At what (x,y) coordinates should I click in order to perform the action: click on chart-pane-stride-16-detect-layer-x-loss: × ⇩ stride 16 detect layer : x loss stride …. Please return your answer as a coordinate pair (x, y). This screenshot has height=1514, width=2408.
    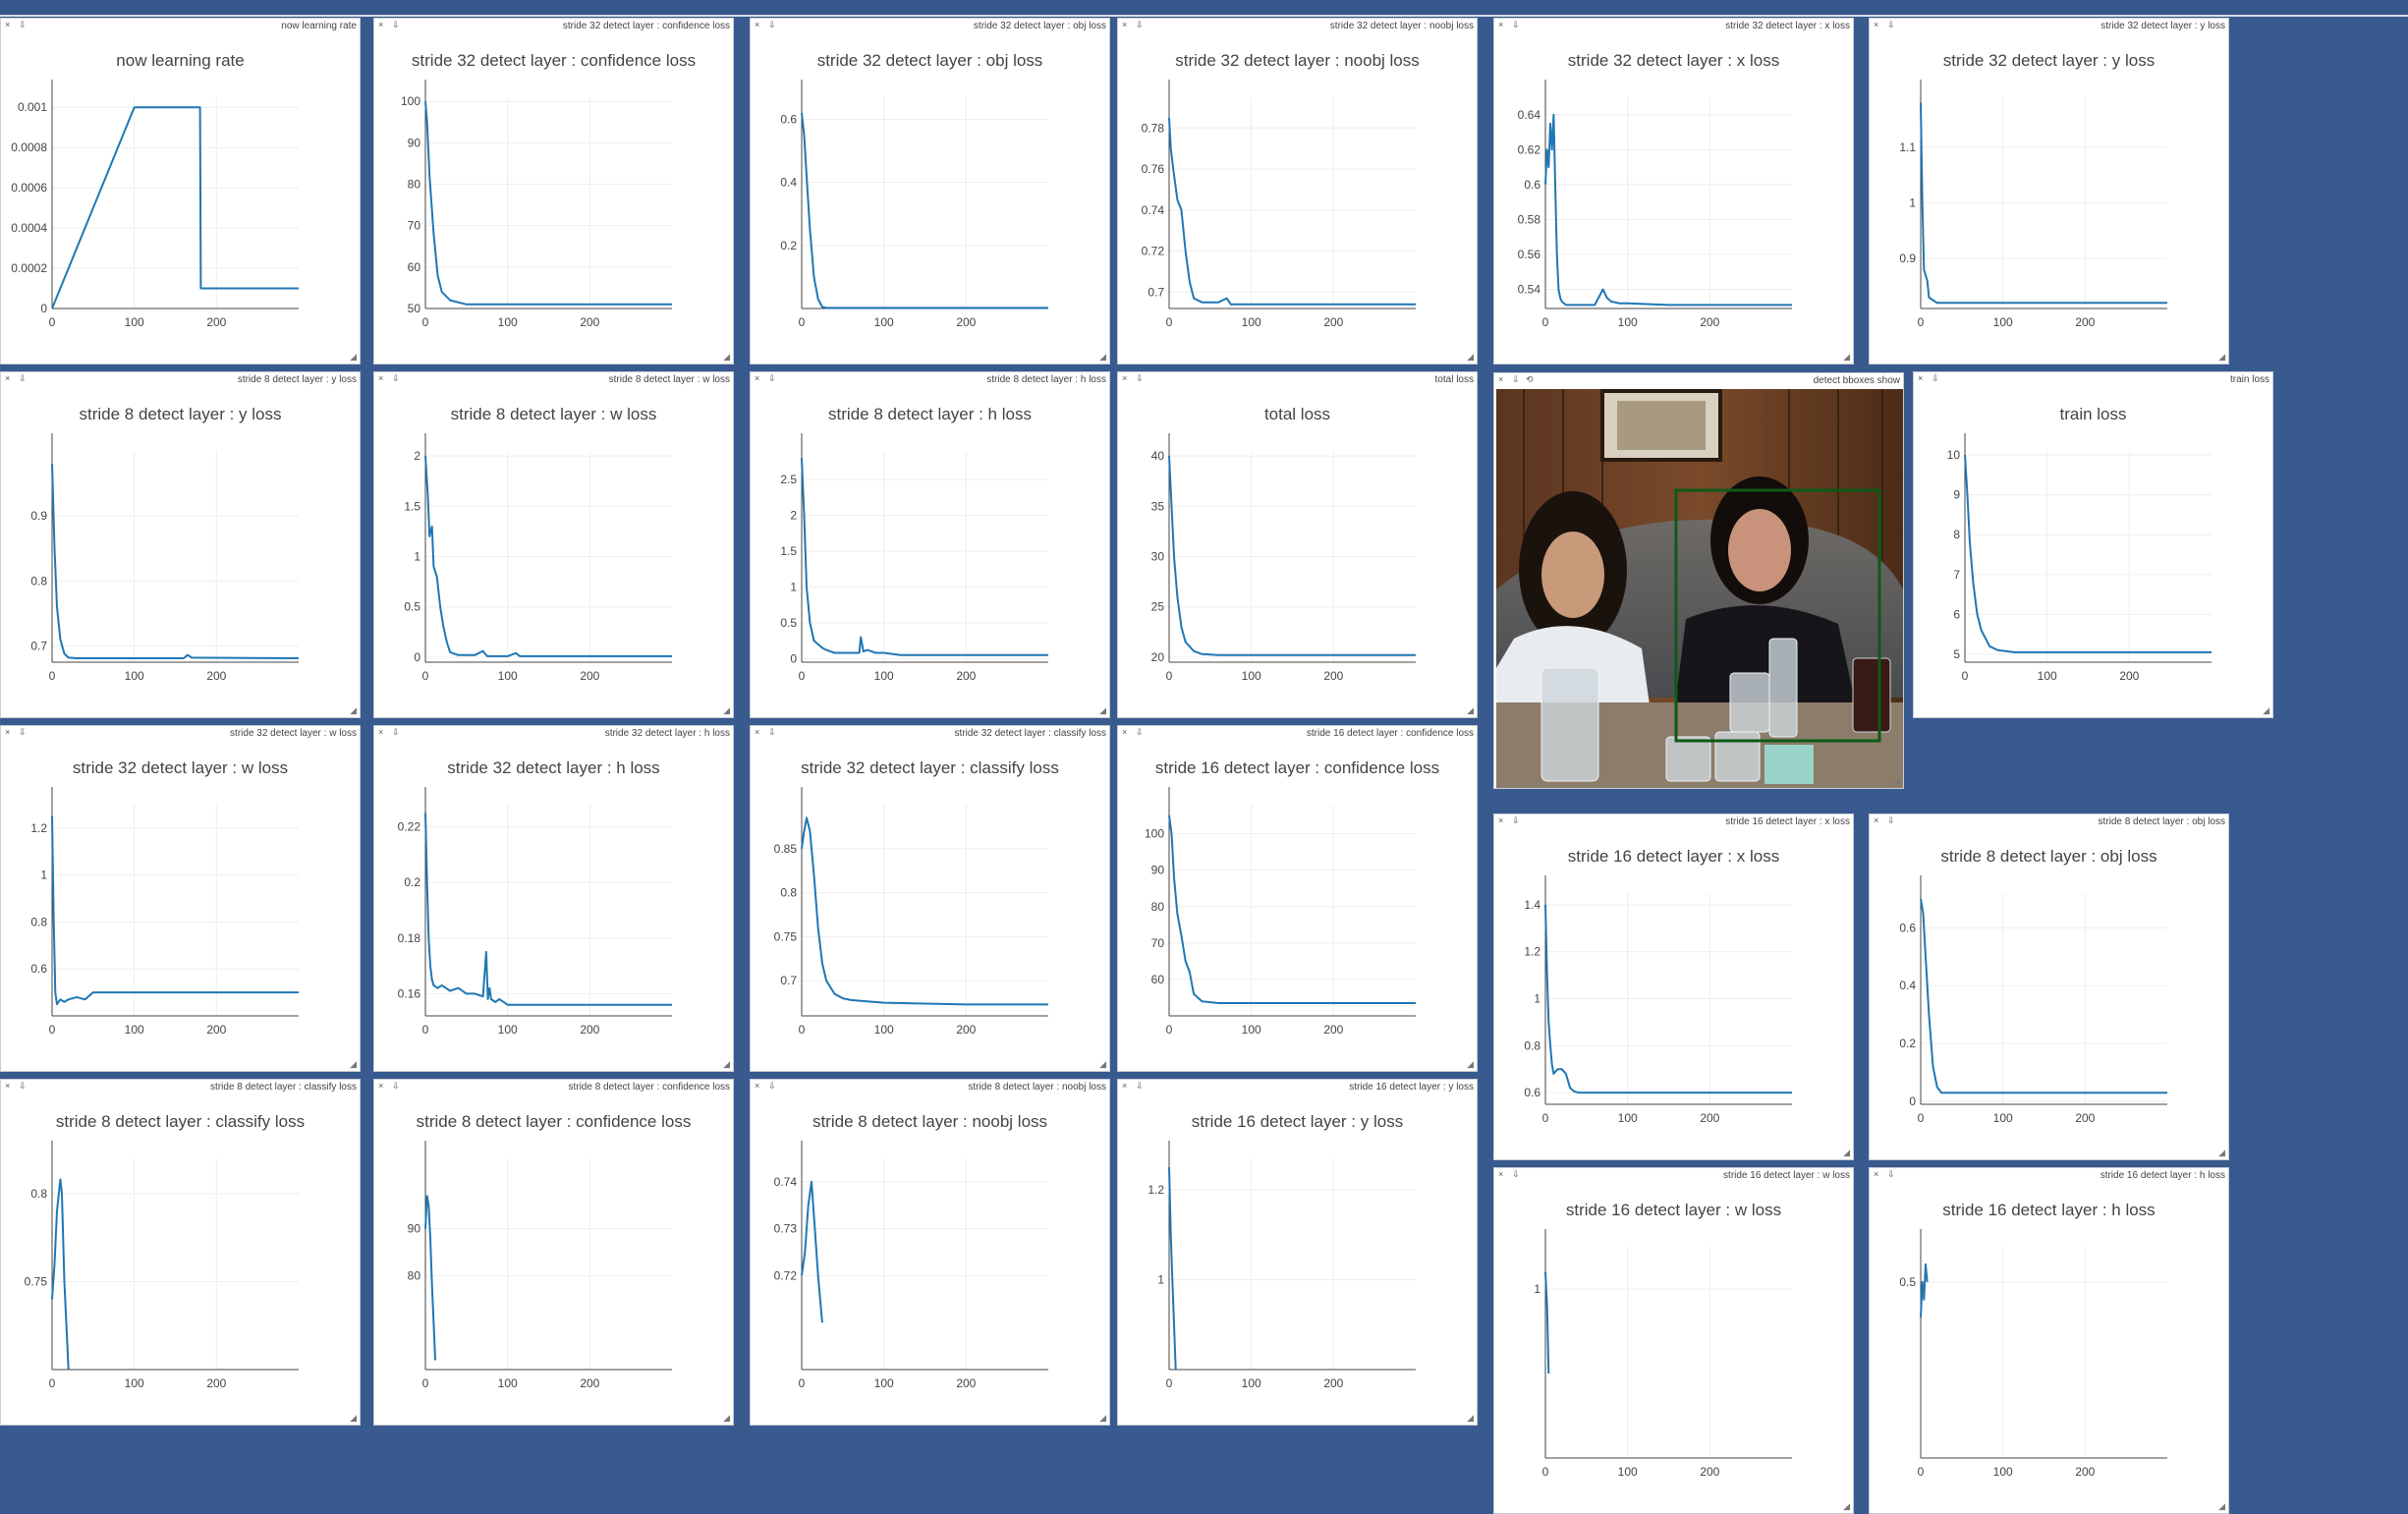
    Looking at the image, I should click on (1673, 986).